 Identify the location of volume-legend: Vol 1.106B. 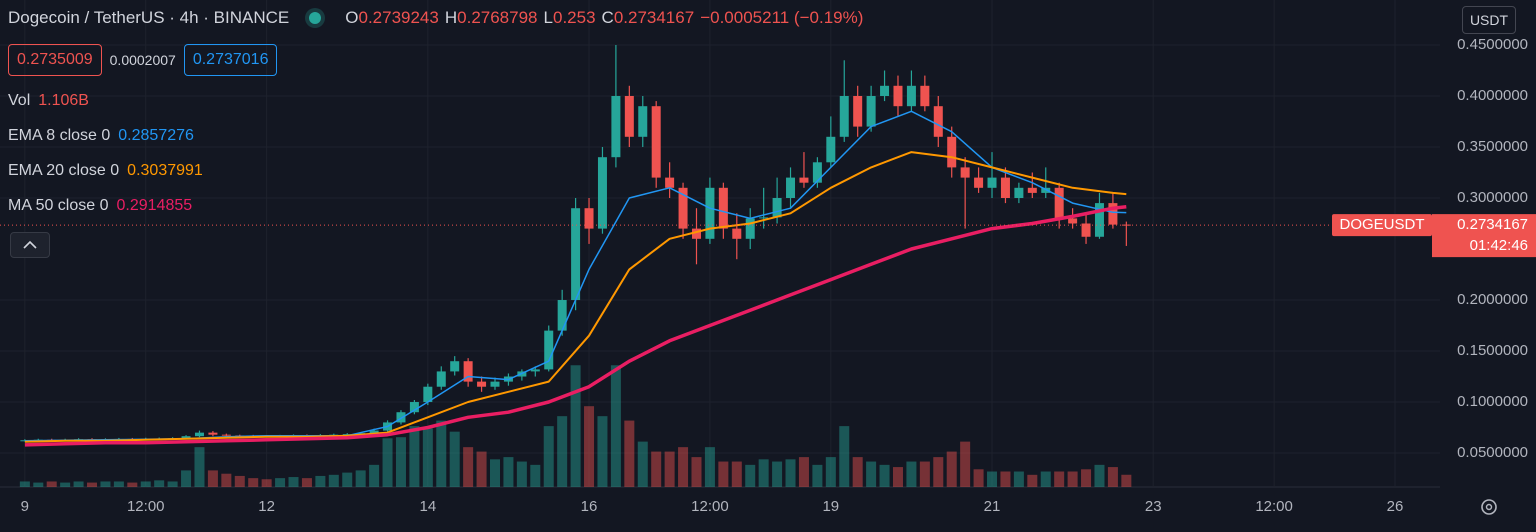
(48, 100).